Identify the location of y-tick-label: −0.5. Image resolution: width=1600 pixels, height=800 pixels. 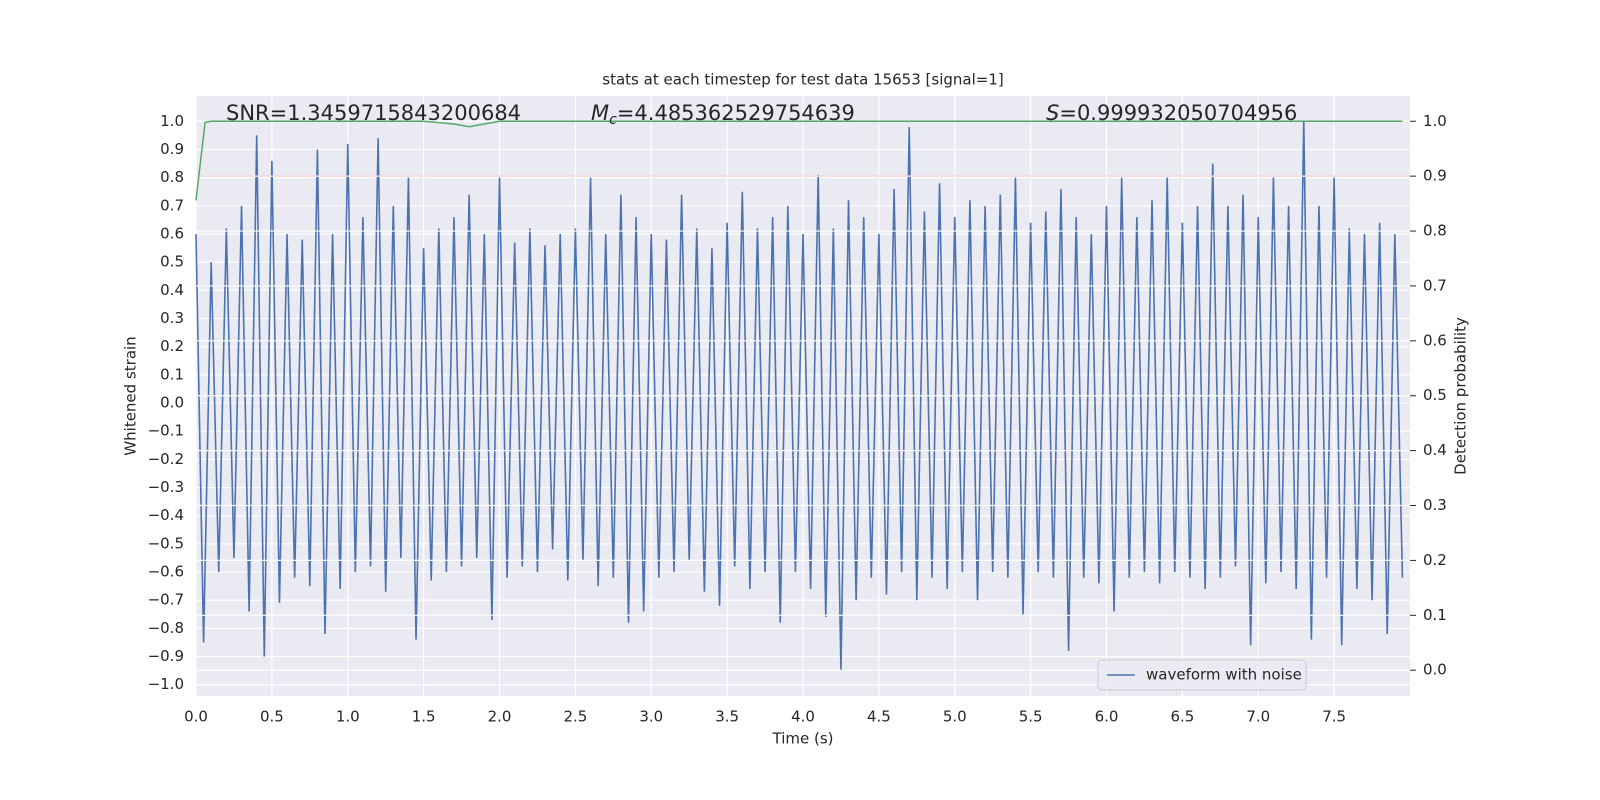
(166, 543).